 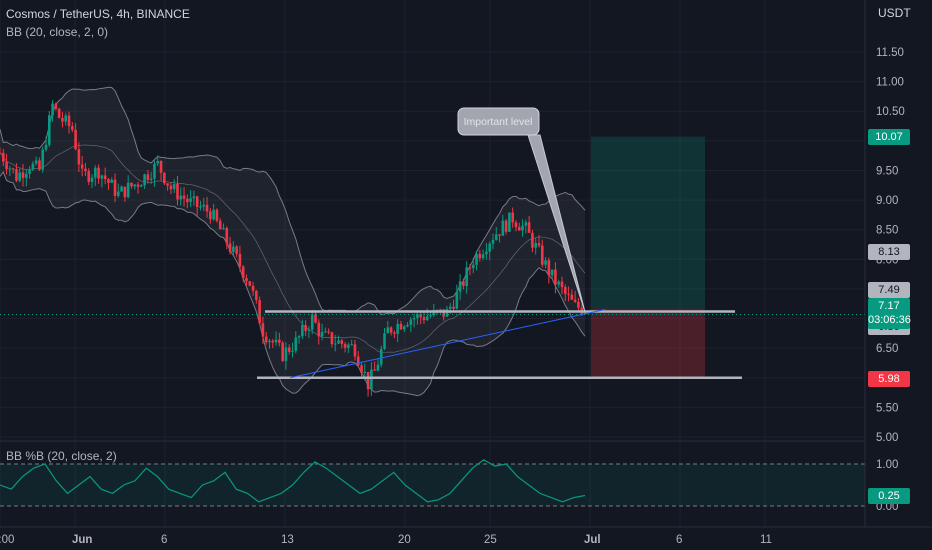 I want to click on price-unit-label: USDT, so click(x=894, y=13).